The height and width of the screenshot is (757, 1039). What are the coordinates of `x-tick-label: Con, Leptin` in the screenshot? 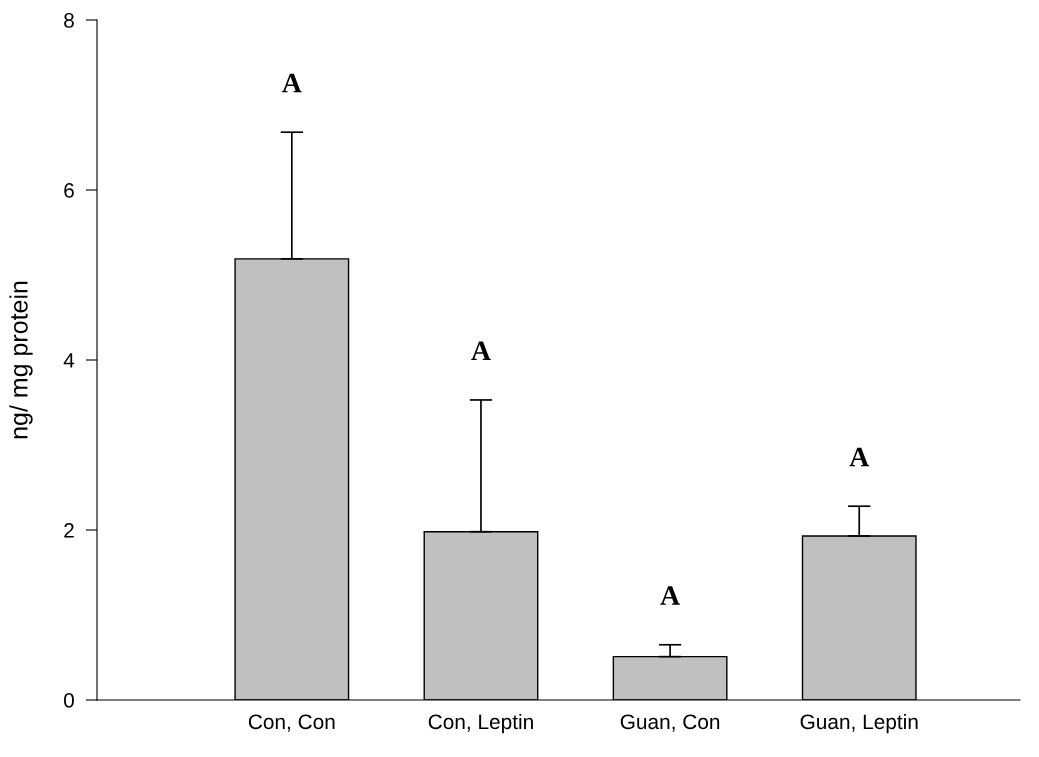 It's located at (480, 723).